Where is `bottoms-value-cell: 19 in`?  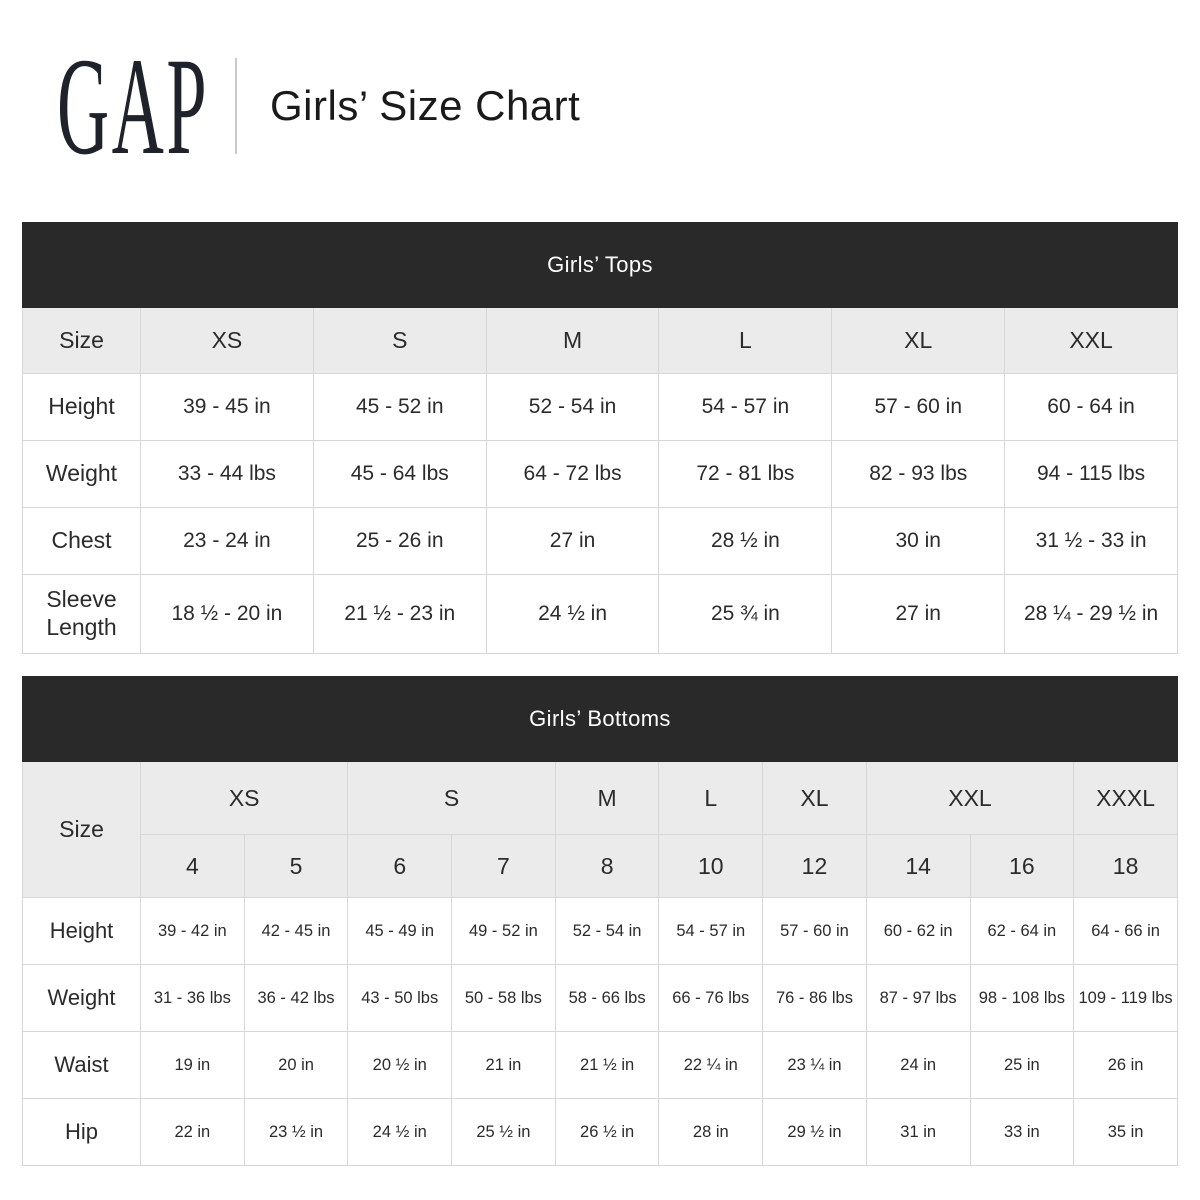 bottoms-value-cell: 19 in is located at coordinates (192, 1065).